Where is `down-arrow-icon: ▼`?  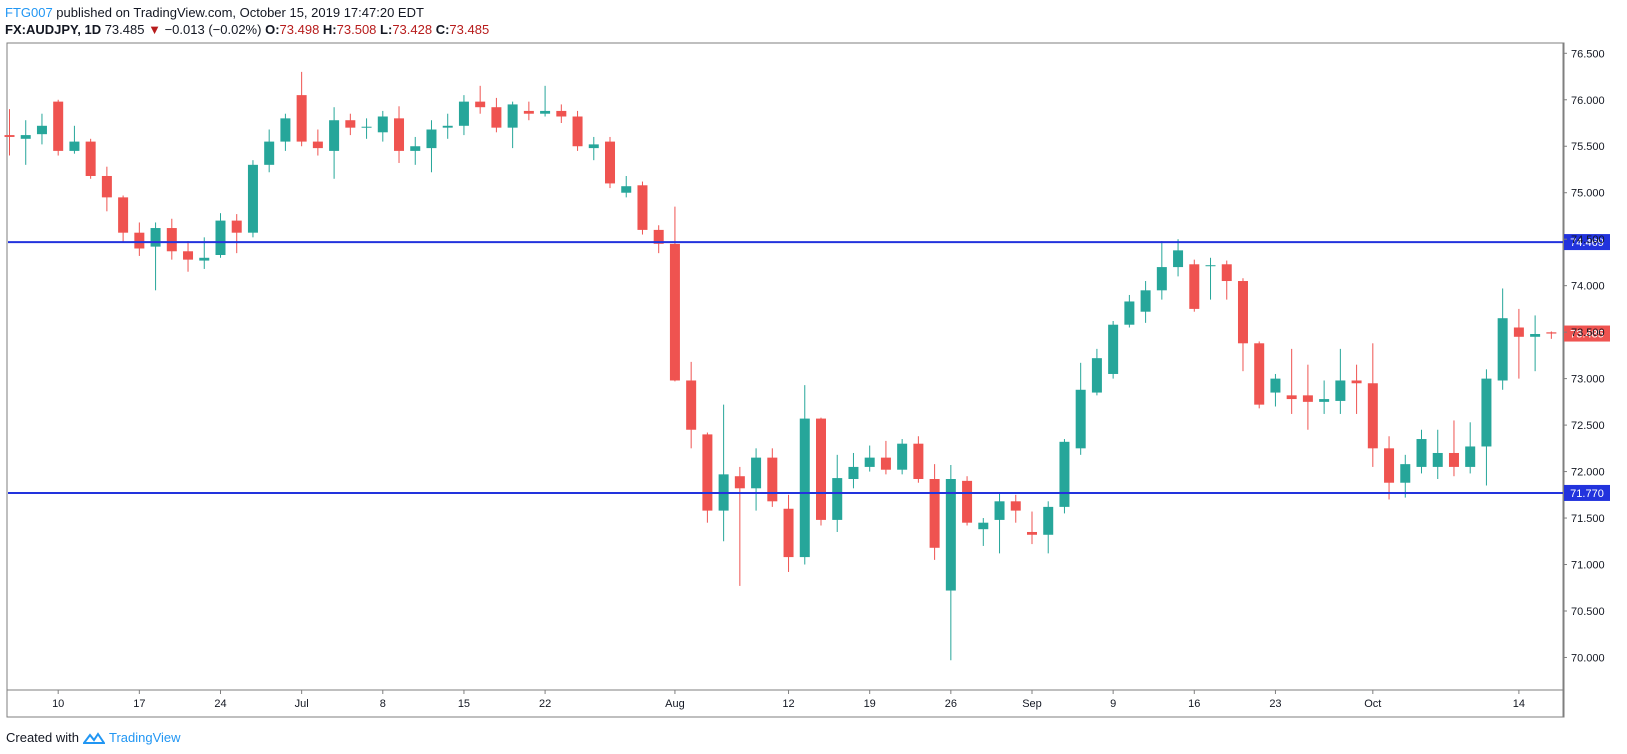 down-arrow-icon: ▼ is located at coordinates (154, 29).